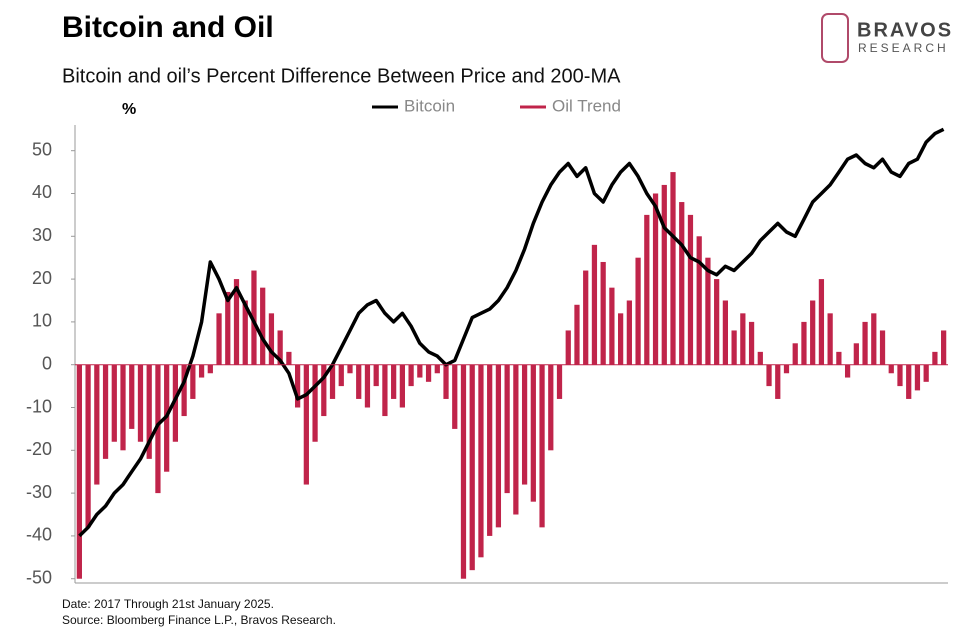  Describe the element at coordinates (42, 192) in the screenshot. I see `y-tick-label: 40` at that location.